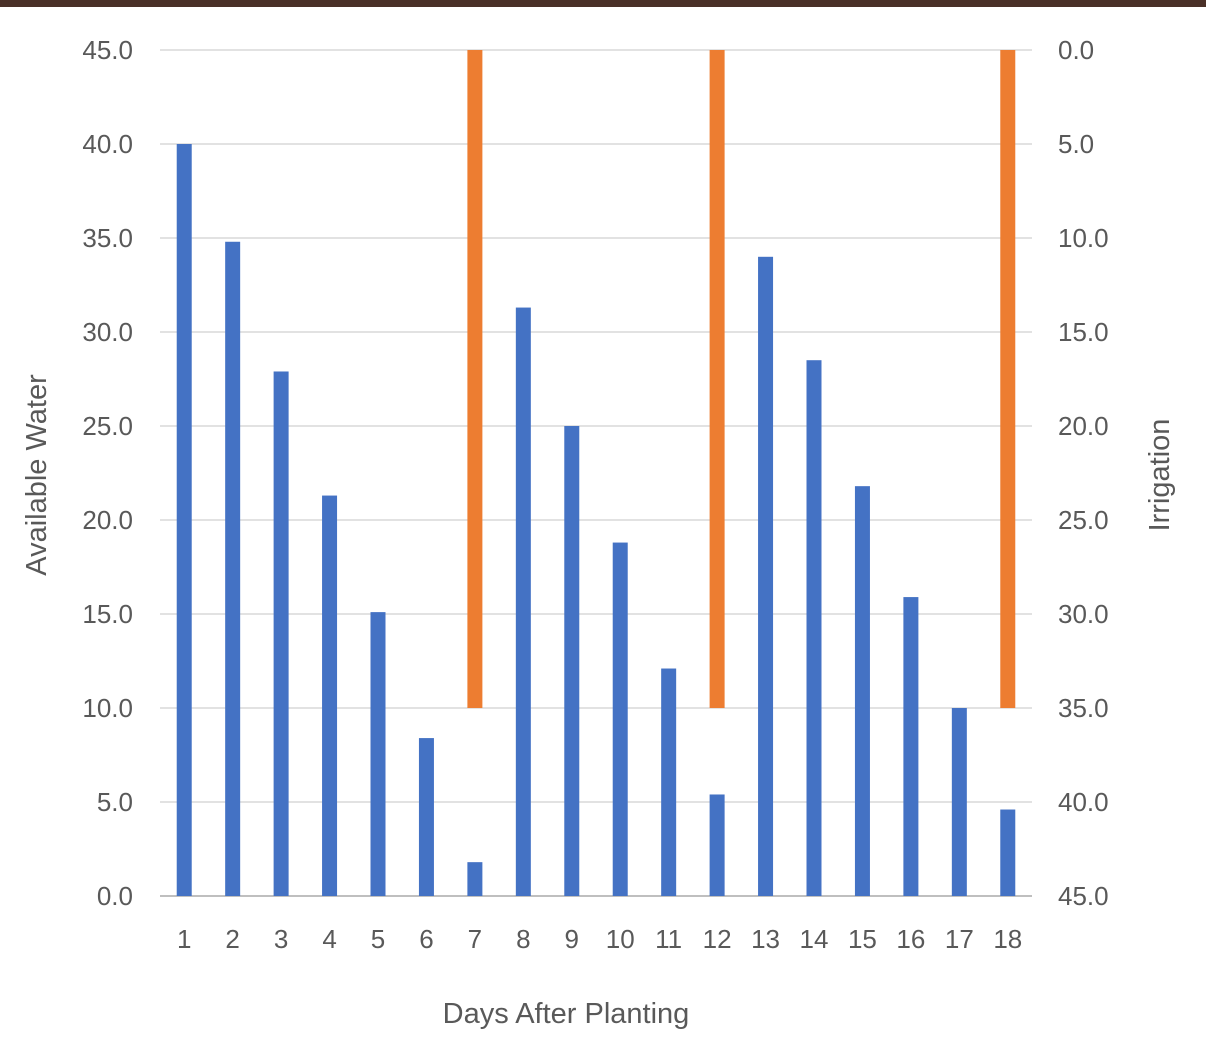 The image size is (1206, 1058). Describe the element at coordinates (475, 939) in the screenshot. I see `x-tick-label: 7` at that location.